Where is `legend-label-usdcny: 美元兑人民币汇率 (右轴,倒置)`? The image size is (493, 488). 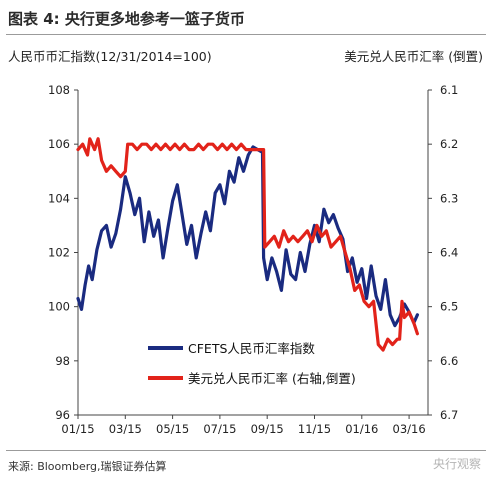
legend-label-usdcny: 美元兑人民币汇率 (右轴,倒置) is located at coordinates (272, 378).